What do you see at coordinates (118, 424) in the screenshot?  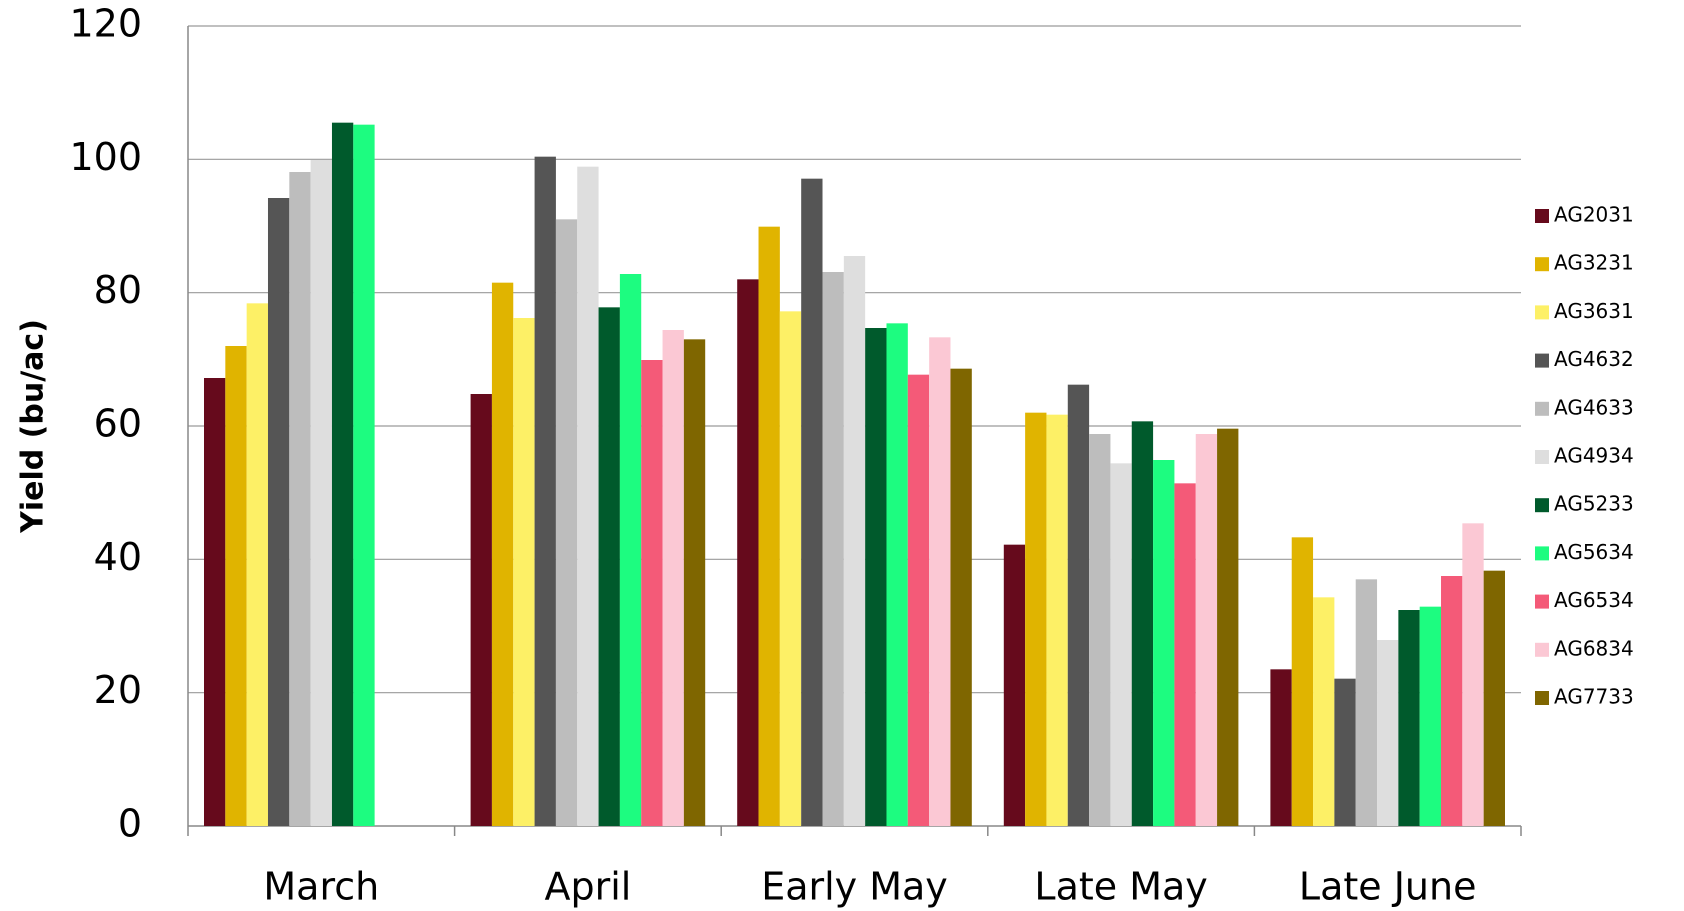 I see `y-tick-label: 60` at bounding box center [118, 424].